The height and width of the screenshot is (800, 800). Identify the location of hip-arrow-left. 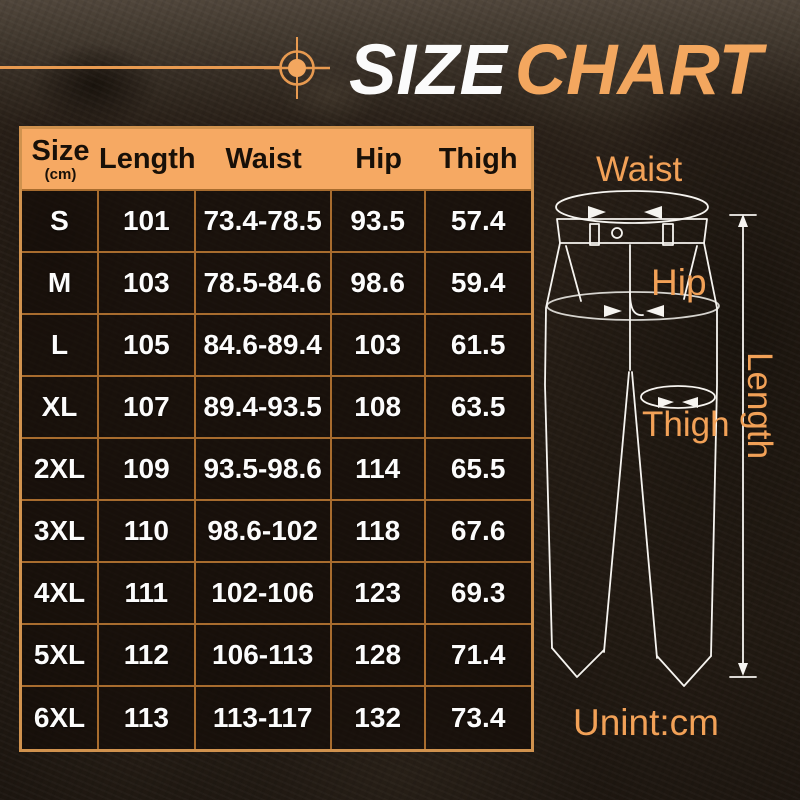
(655, 311).